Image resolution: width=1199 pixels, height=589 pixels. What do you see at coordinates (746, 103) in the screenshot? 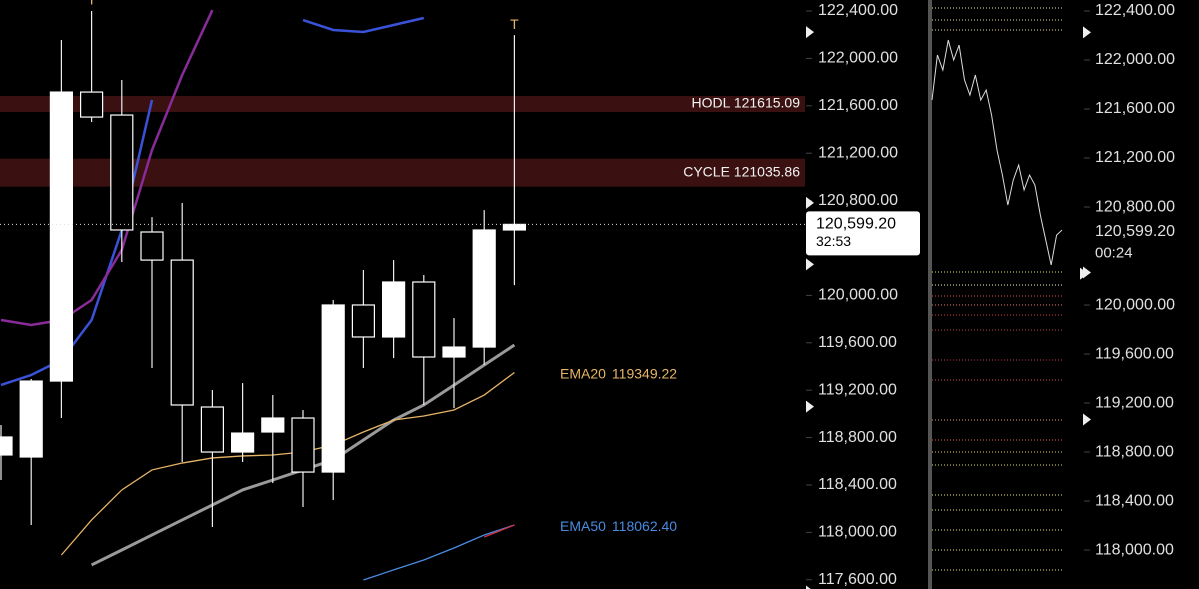
I see `level-label: HODL 121615.09` at bounding box center [746, 103].